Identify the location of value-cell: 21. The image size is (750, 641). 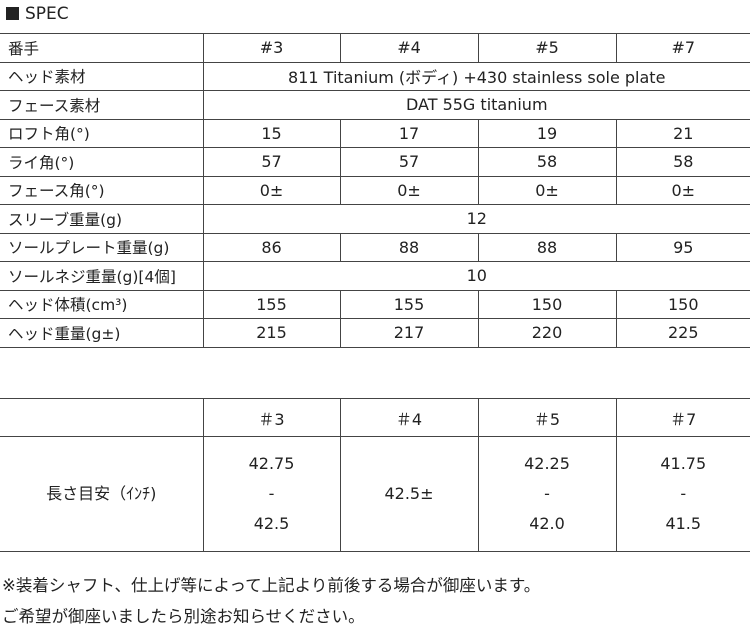
(682, 133).